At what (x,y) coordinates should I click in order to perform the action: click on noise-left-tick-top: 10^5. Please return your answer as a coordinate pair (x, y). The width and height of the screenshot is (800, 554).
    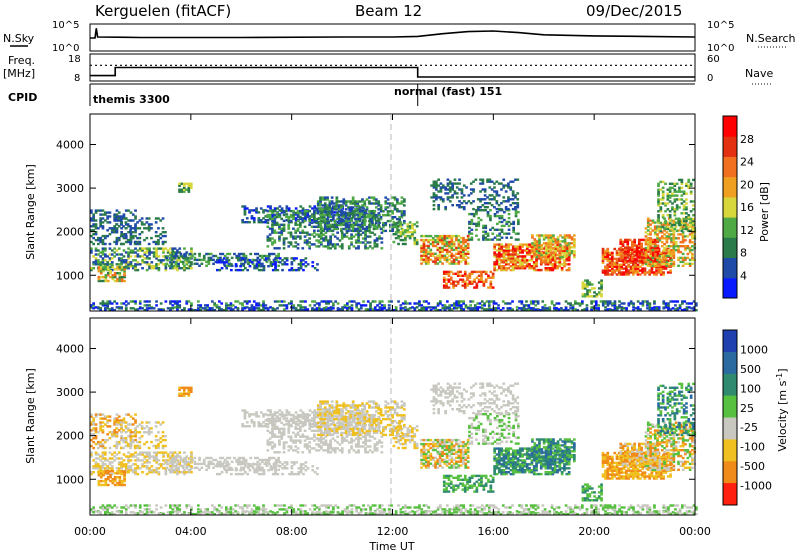
    Looking at the image, I should click on (65, 25).